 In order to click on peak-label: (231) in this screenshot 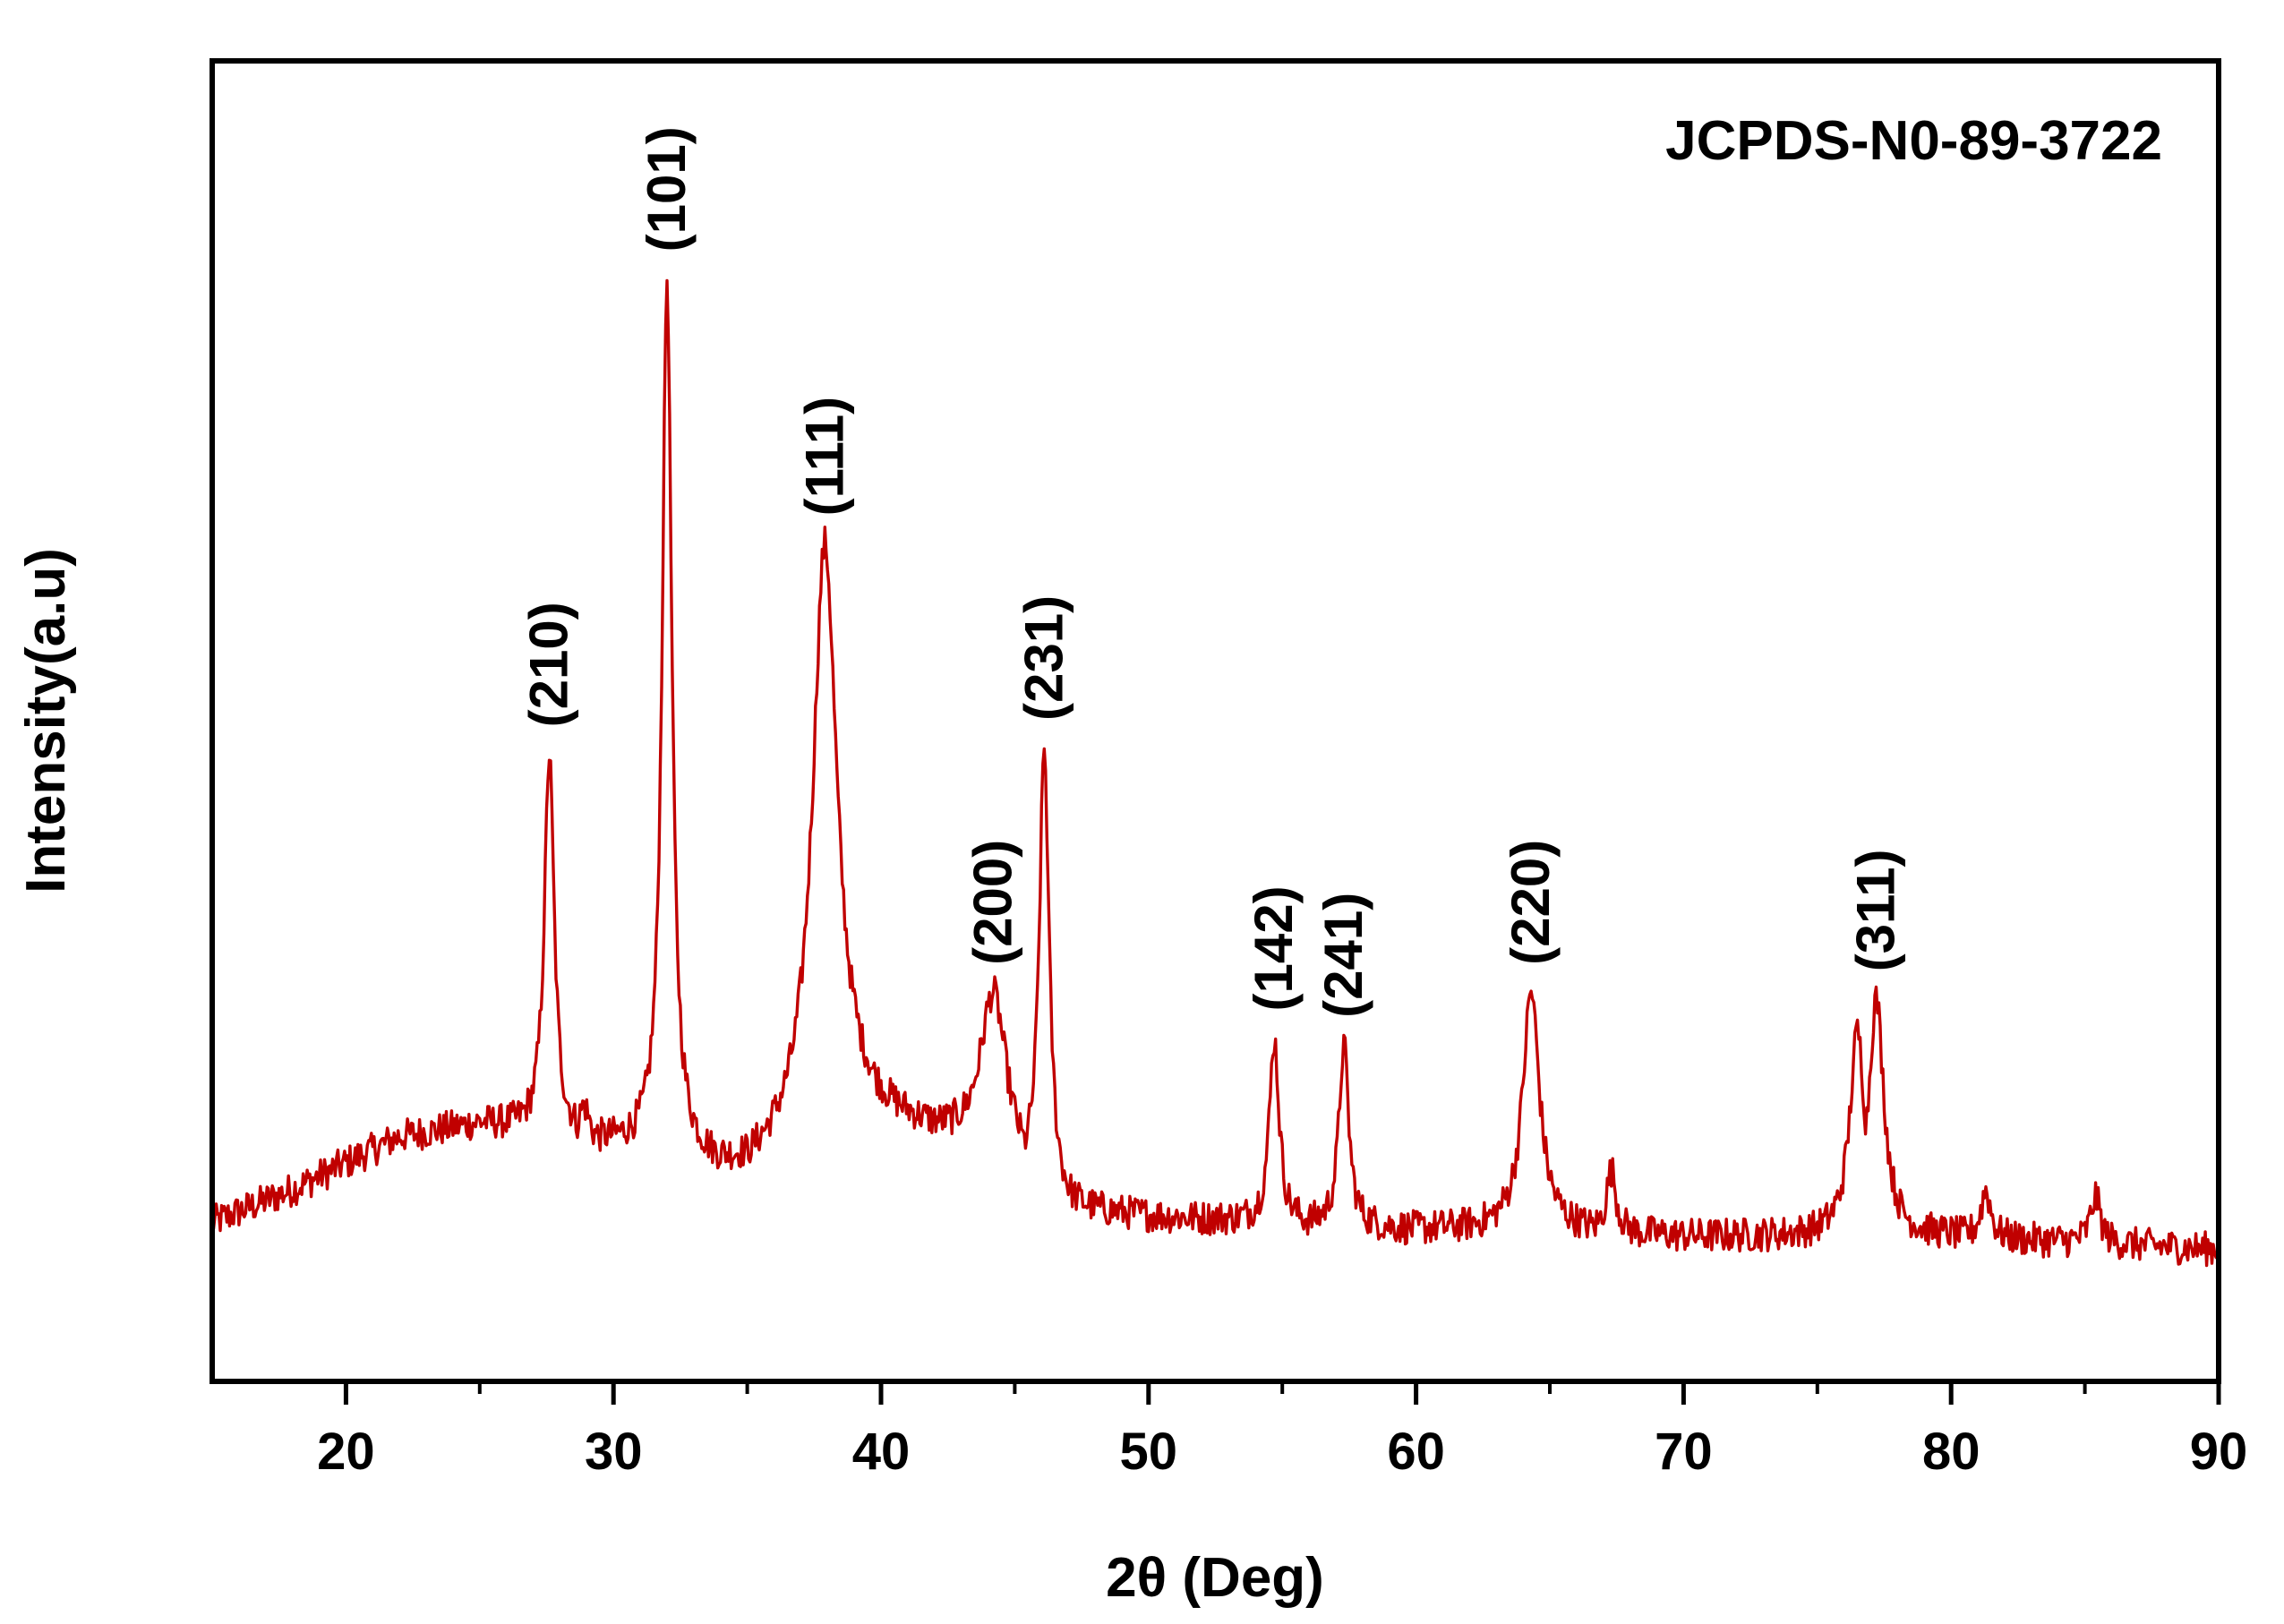, I will do `click(1044, 658)`.